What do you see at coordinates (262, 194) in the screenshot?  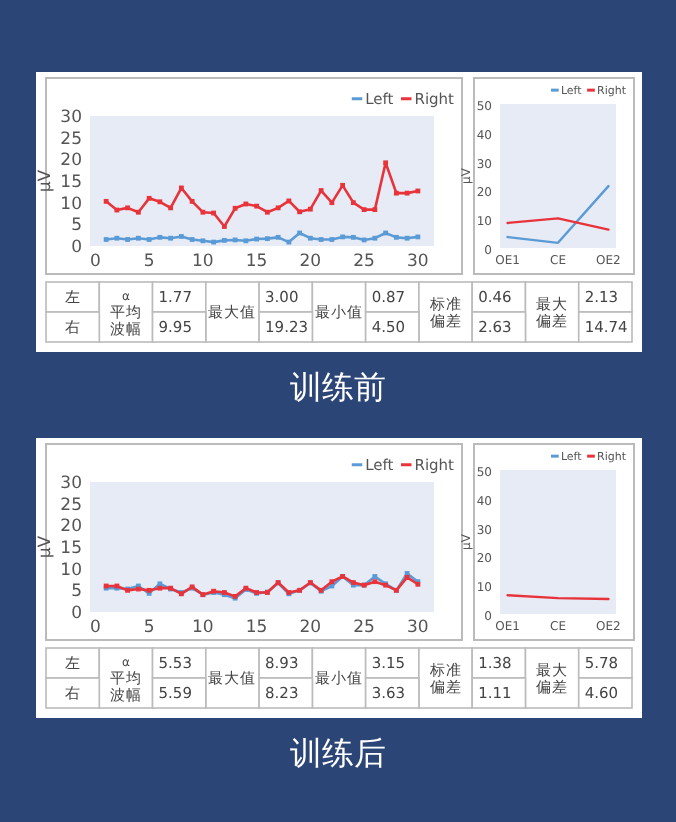 I see `line-series` at bounding box center [262, 194].